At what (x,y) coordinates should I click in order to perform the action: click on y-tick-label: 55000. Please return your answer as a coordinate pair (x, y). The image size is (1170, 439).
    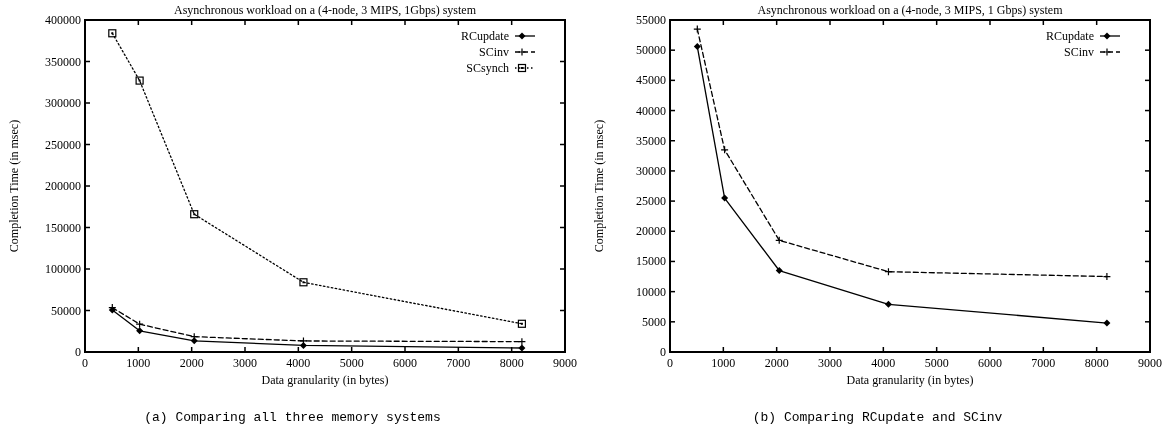
    Looking at the image, I should click on (651, 20).